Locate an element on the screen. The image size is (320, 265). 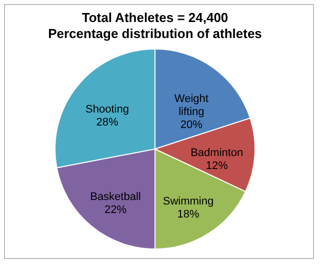
slice-label: Shooting is located at coordinates (107, 109).